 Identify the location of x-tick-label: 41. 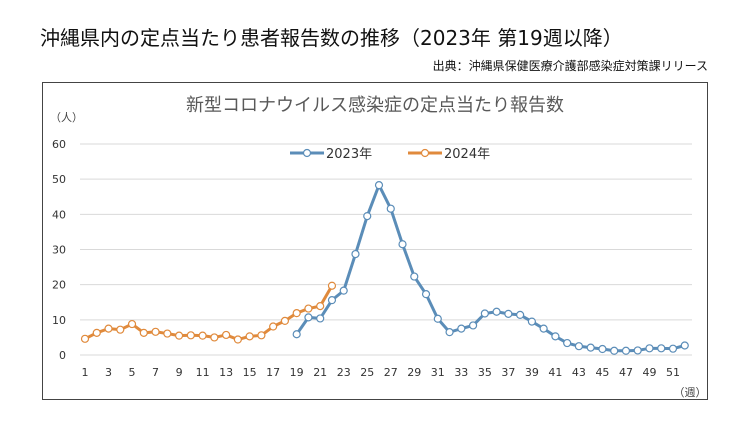
(555, 372).